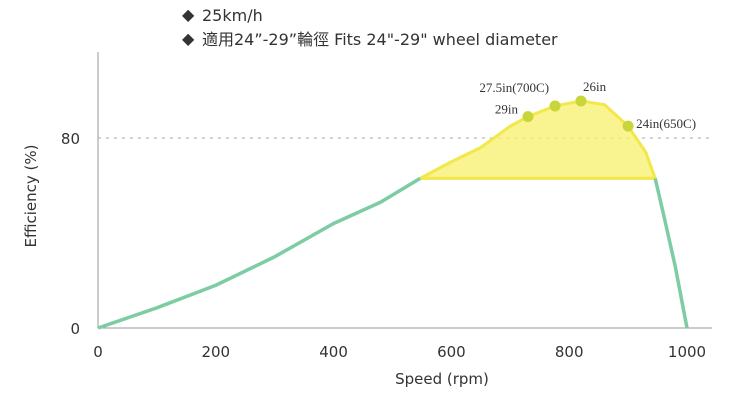  Describe the element at coordinates (671, 253) in the screenshot. I see `efficiency-curve-falling` at that location.